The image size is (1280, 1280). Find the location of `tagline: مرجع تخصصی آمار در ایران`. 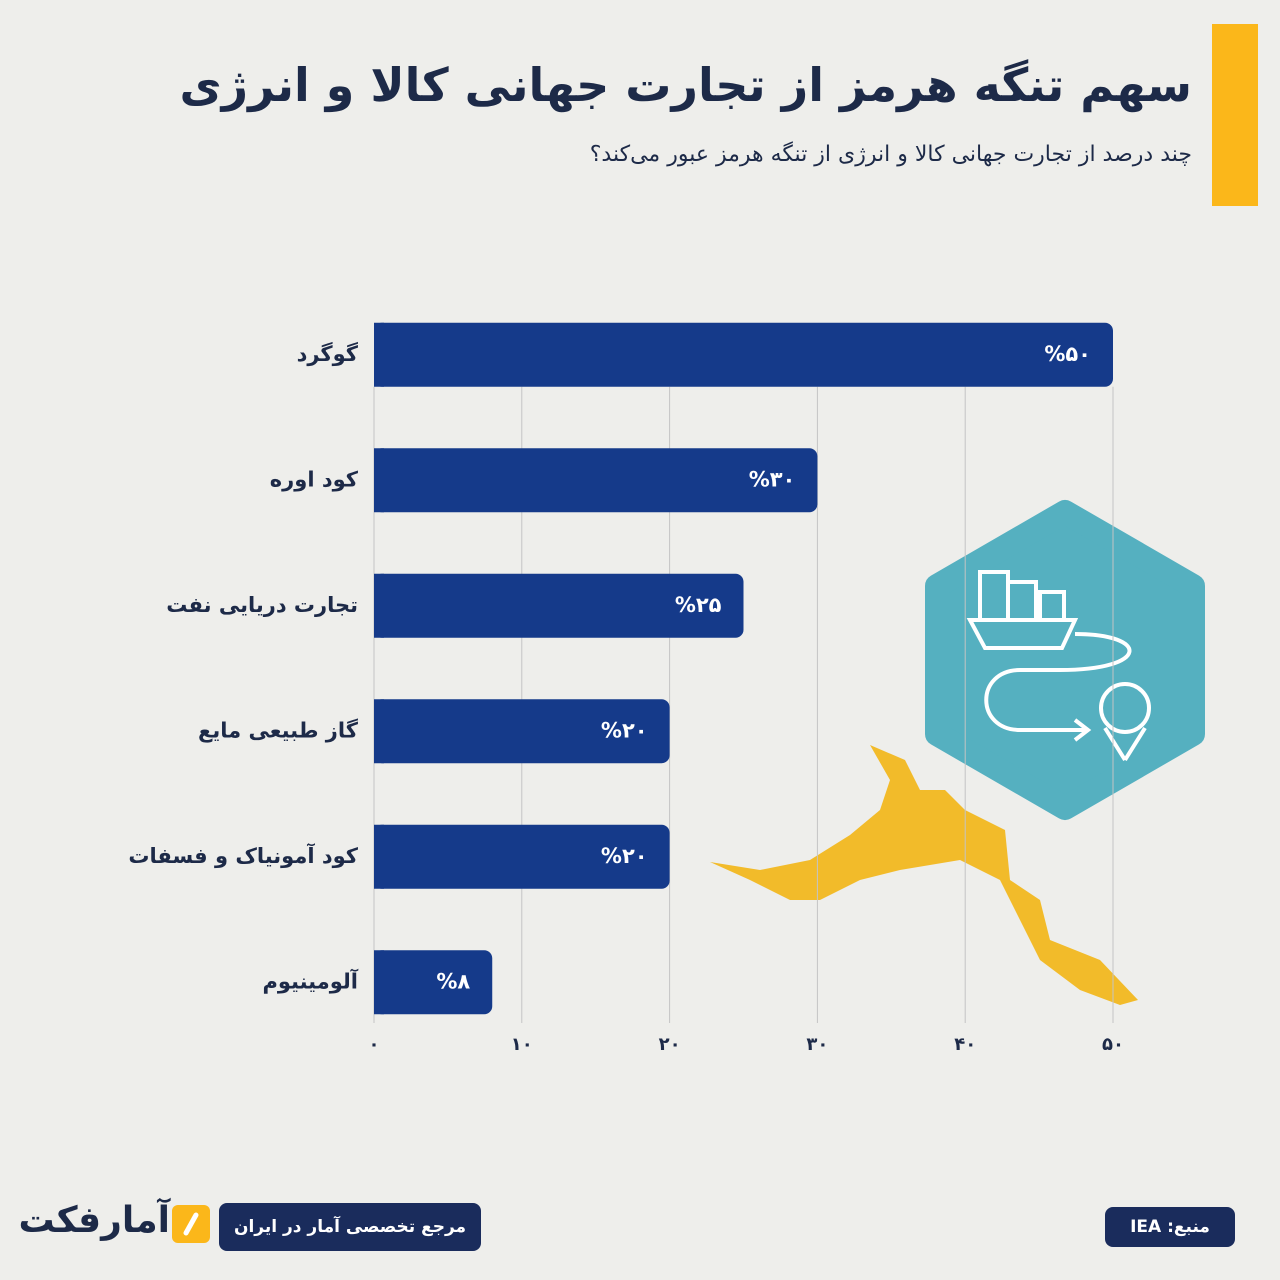

tagline: مرجع تخصصی آمار در ایران is located at coordinates (350, 1227).